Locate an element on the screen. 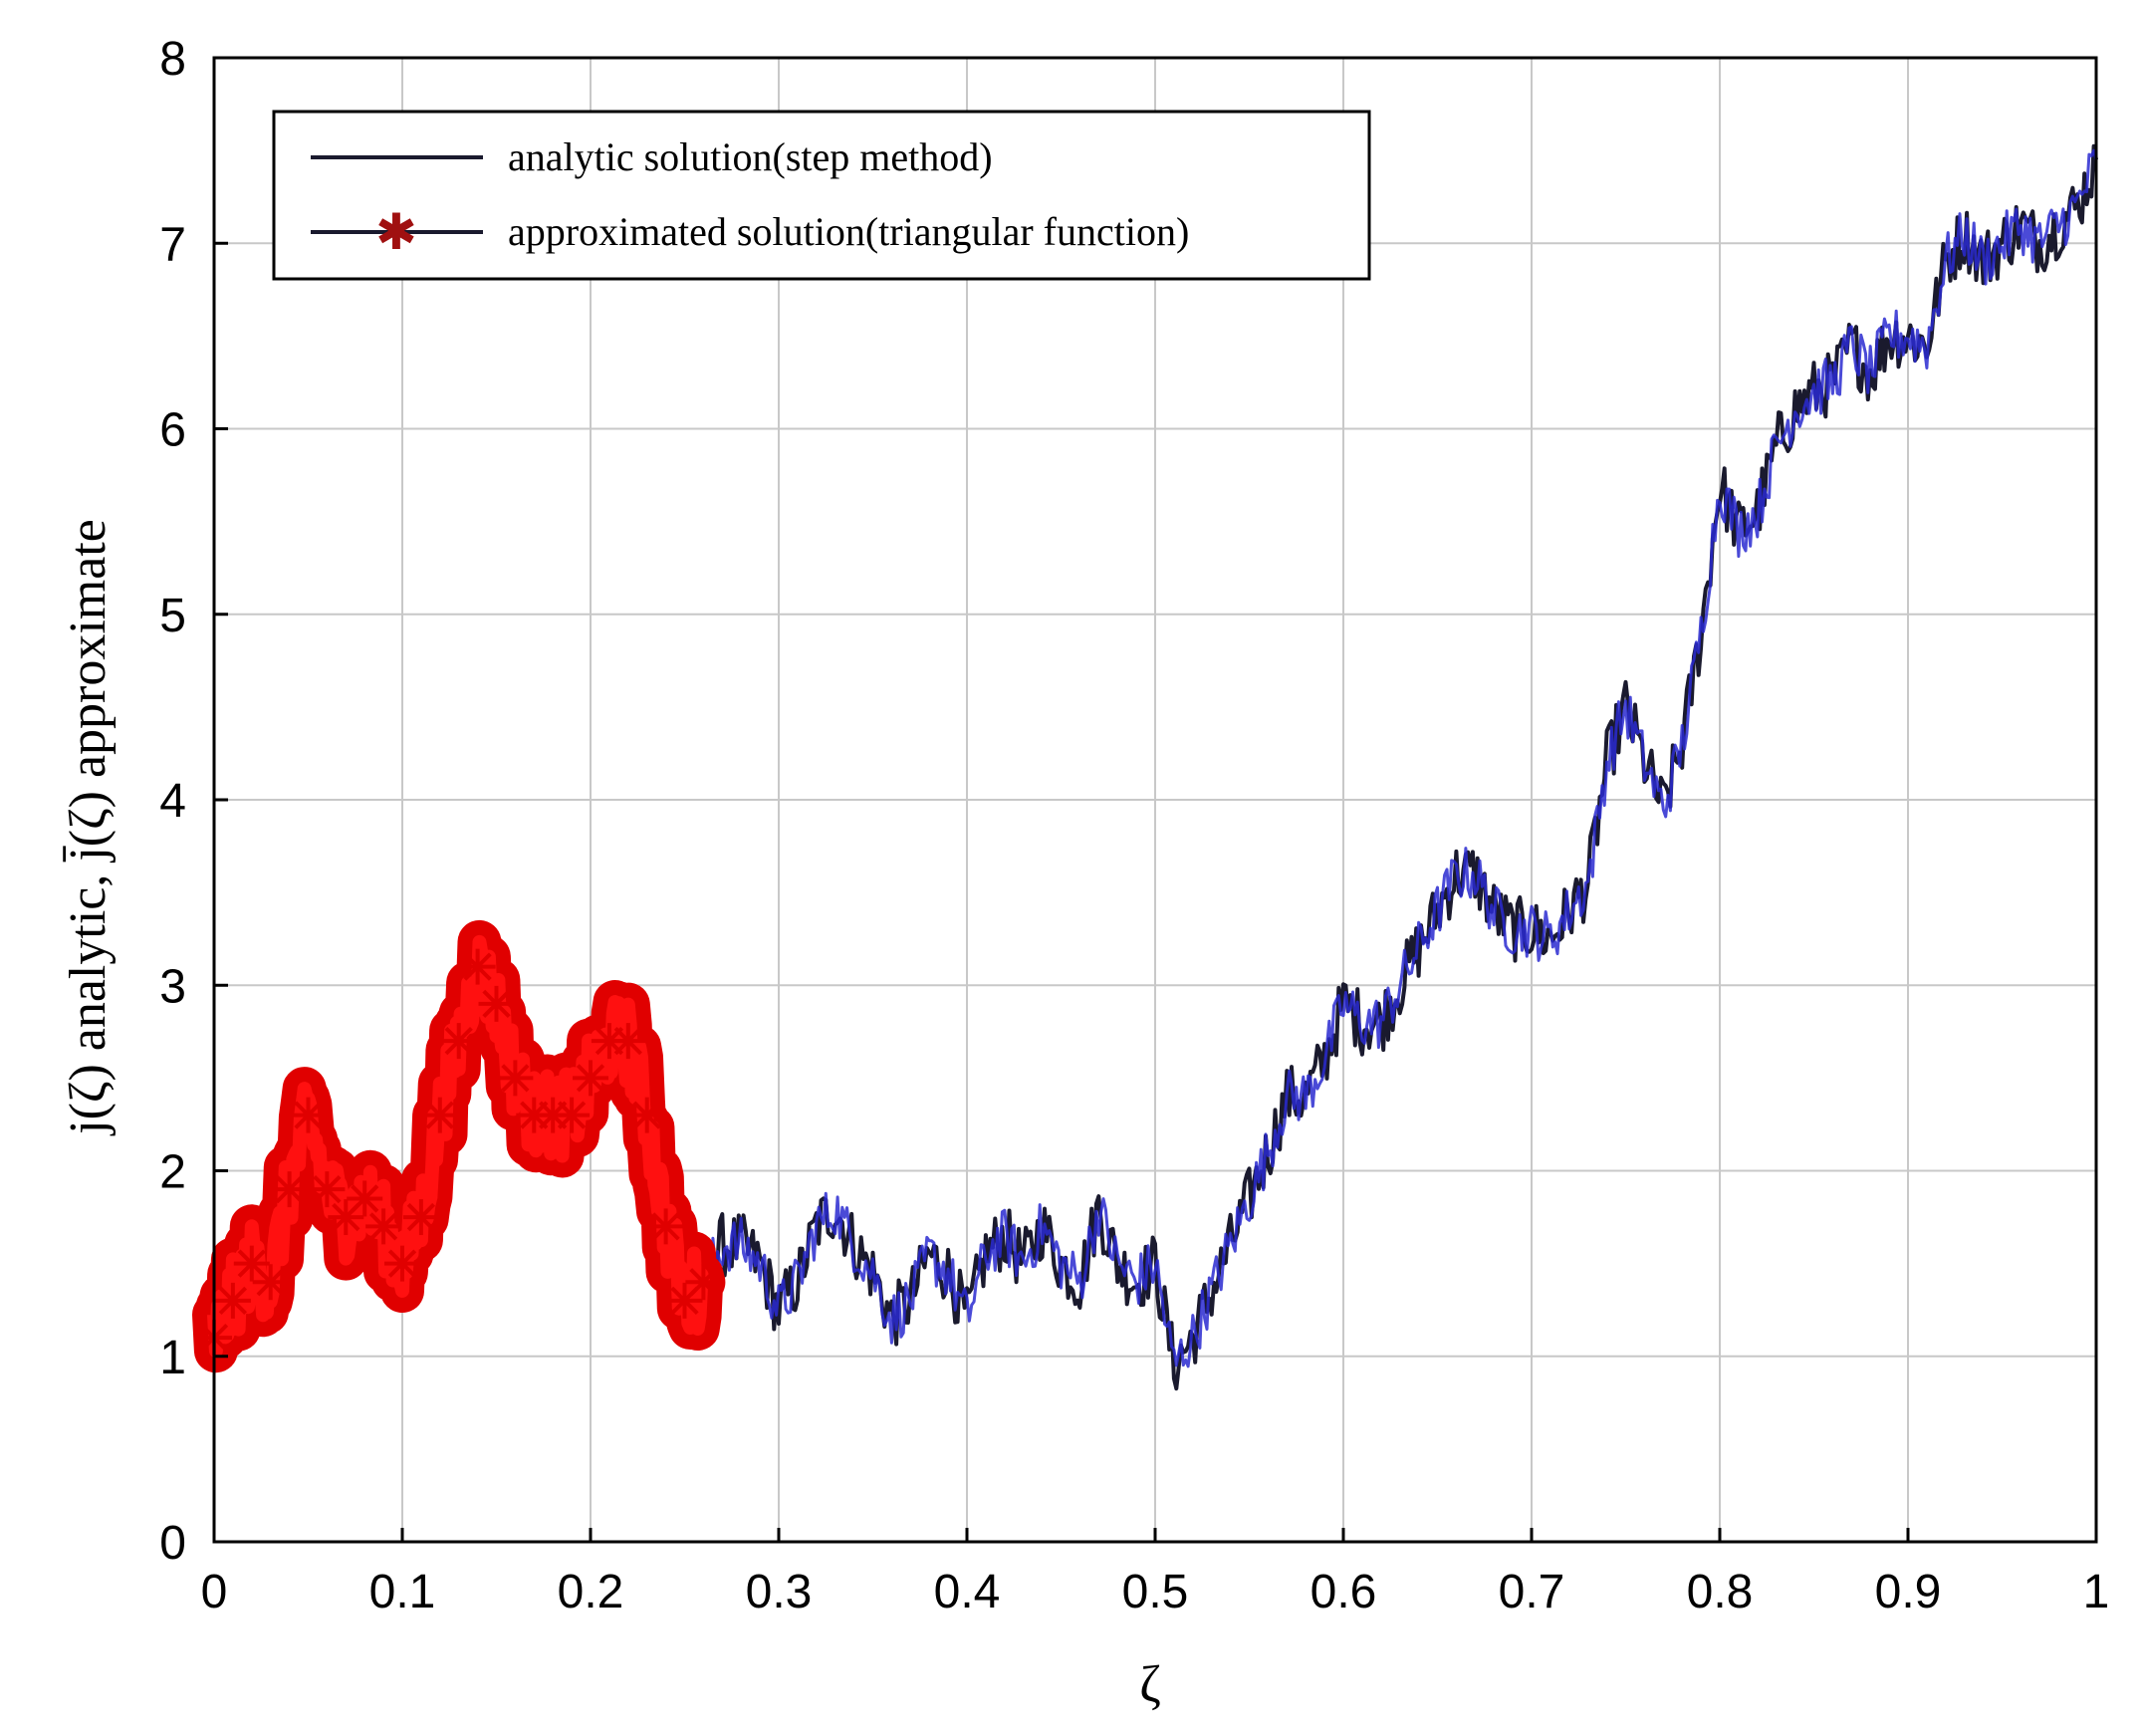  y-tick-label: 4 is located at coordinates (172, 801).